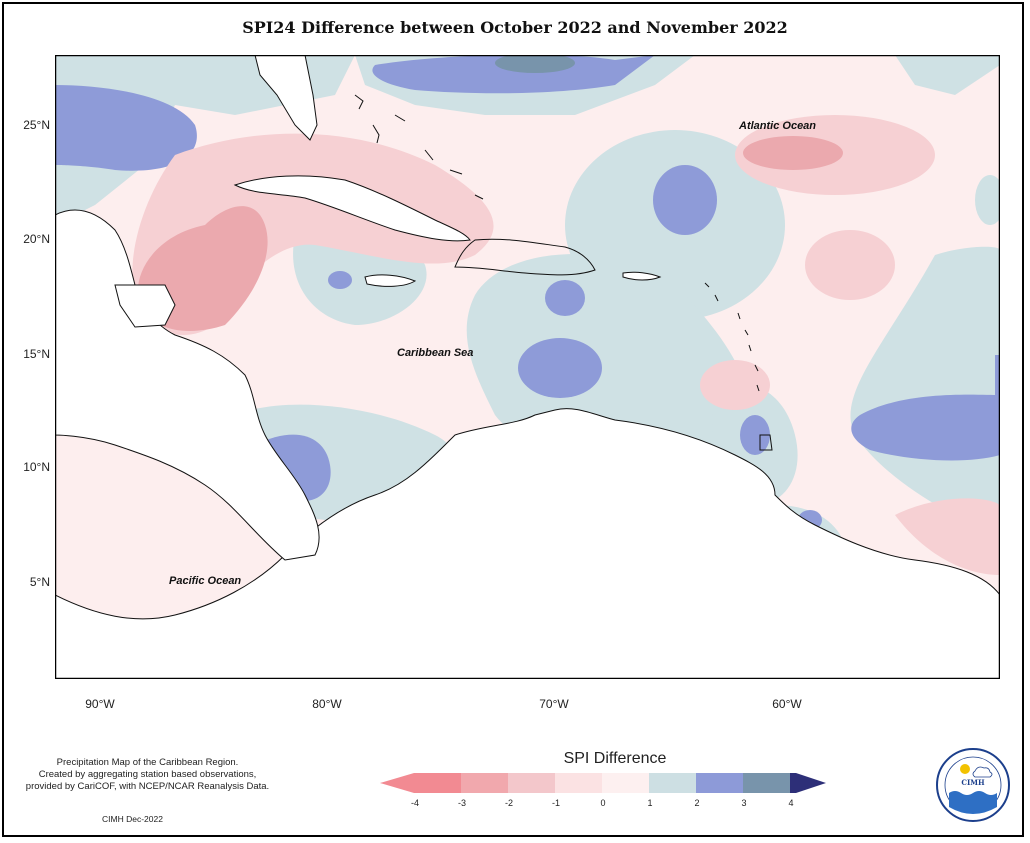  What do you see at coordinates (39, 582) in the screenshot?
I see `y-label-5n: 5°N` at bounding box center [39, 582].